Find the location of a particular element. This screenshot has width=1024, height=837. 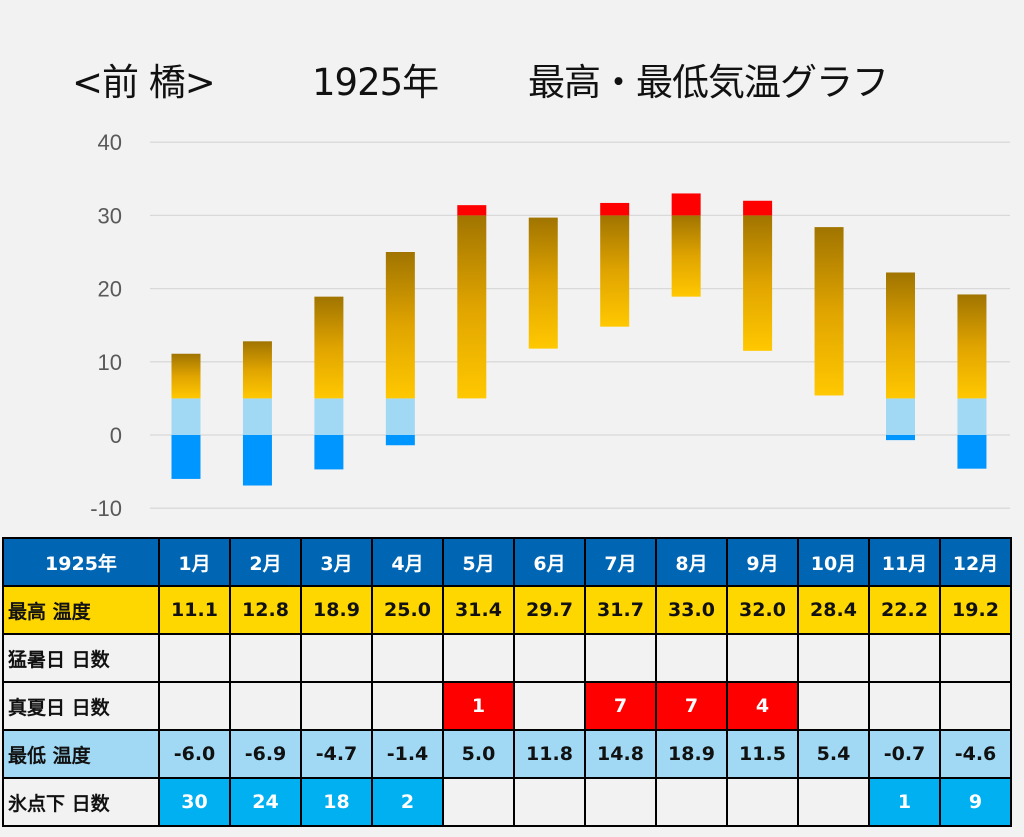

table-cell: 24 is located at coordinates (265, 802).